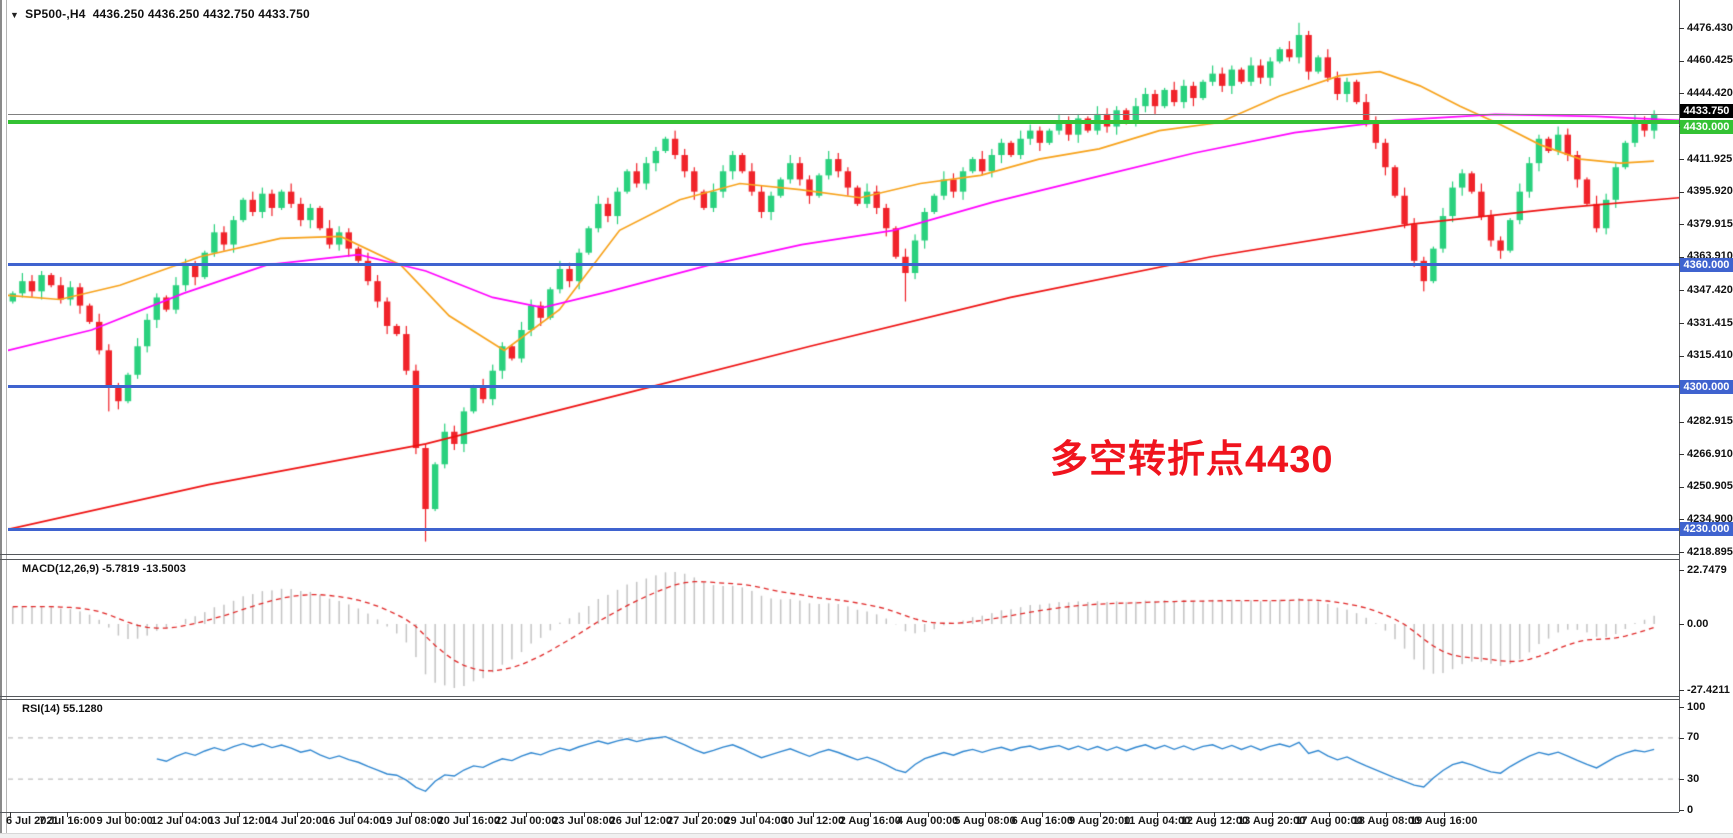  I want to click on date-label: 5 Aug 08:00, so click(985, 821).